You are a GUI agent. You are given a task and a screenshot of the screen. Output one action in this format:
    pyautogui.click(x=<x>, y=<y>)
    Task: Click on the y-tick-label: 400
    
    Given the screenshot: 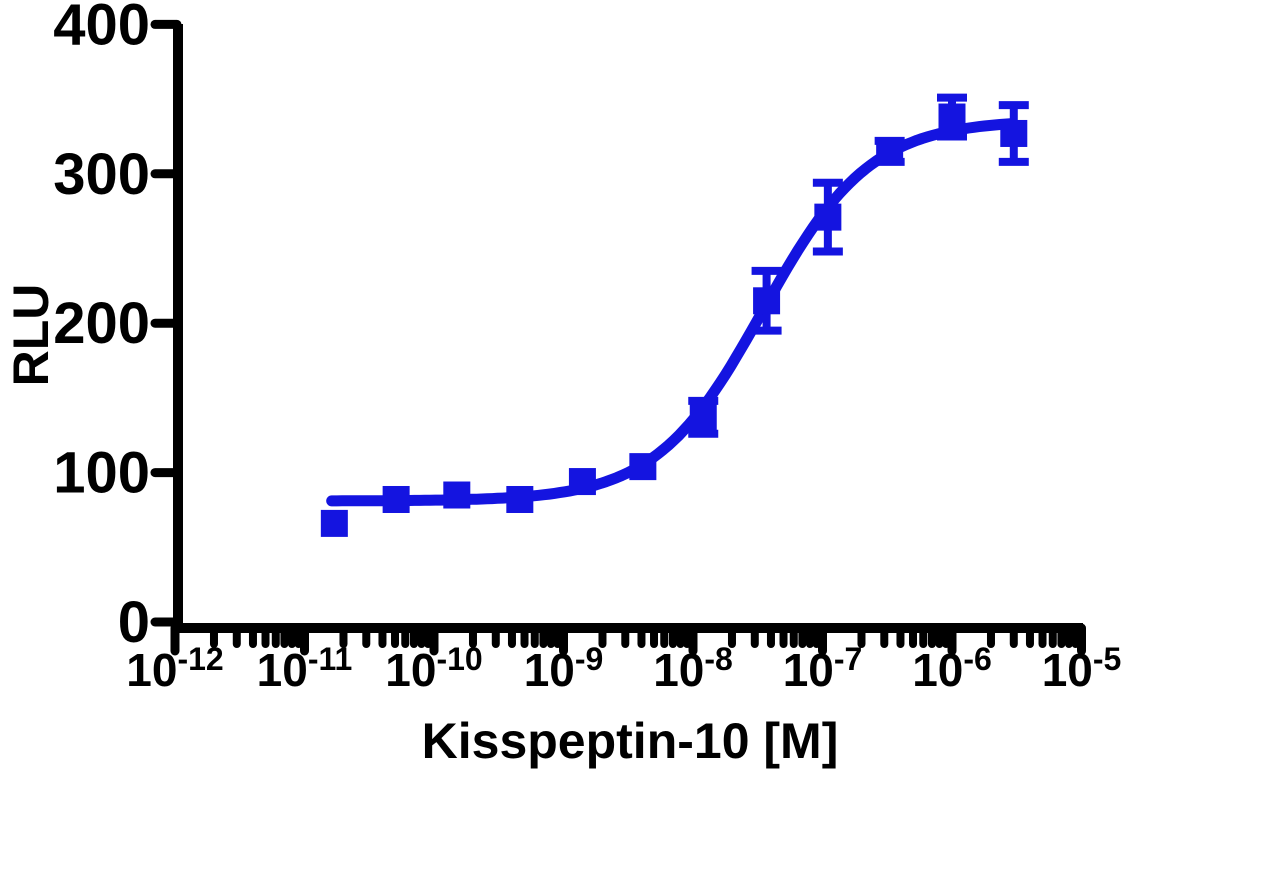 What is the action you would take?
    pyautogui.click(x=101, y=28)
    